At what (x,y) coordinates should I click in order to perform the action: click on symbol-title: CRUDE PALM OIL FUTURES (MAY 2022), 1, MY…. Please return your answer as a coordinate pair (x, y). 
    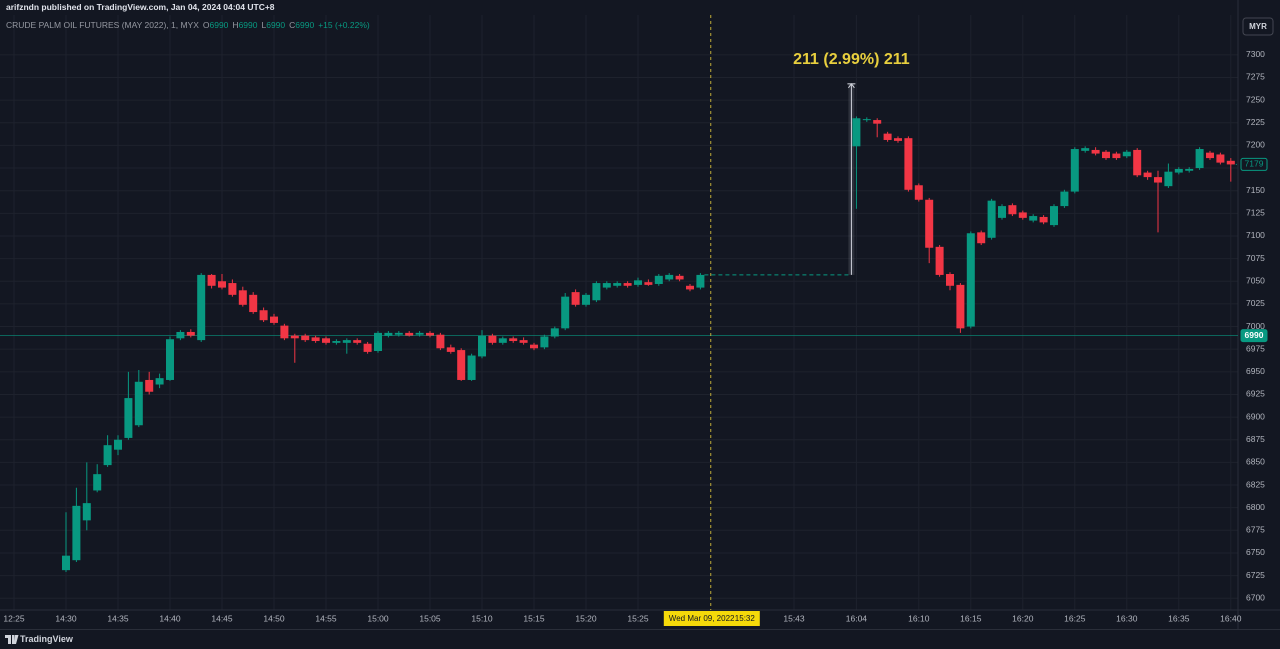
    Looking at the image, I should click on (102, 25).